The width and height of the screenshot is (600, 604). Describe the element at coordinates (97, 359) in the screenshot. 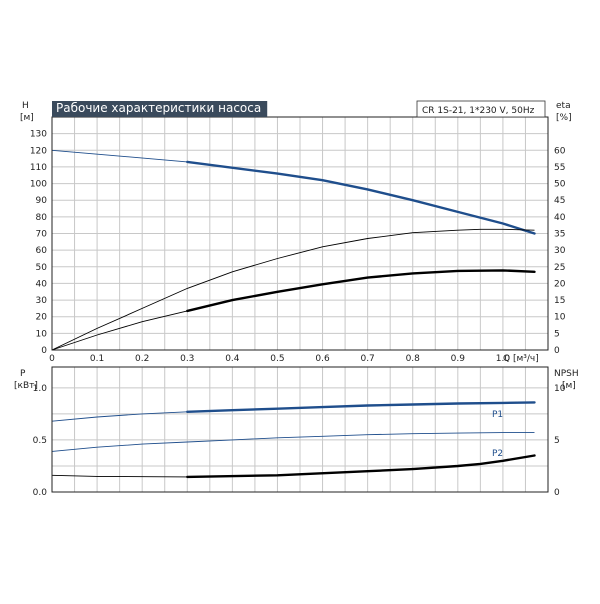

I see `x-tick-label: 0.1` at that location.